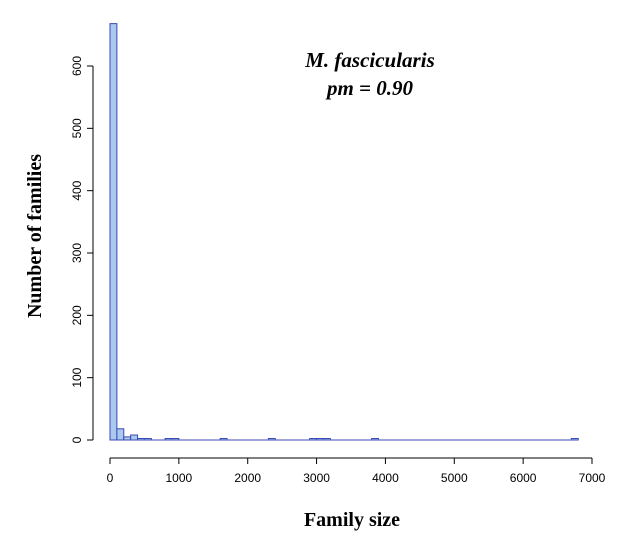 The width and height of the screenshot is (618, 536). Describe the element at coordinates (77, 66) in the screenshot. I see `y-tick-label-6: 600` at that location.